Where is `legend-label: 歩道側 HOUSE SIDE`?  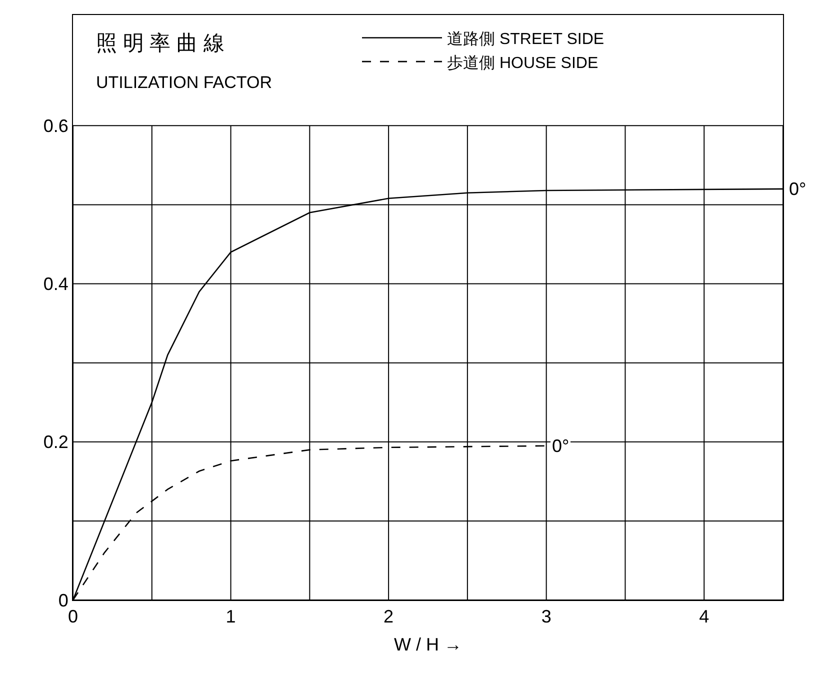 legend-label: 歩道側 HOUSE SIDE is located at coordinates (522, 63).